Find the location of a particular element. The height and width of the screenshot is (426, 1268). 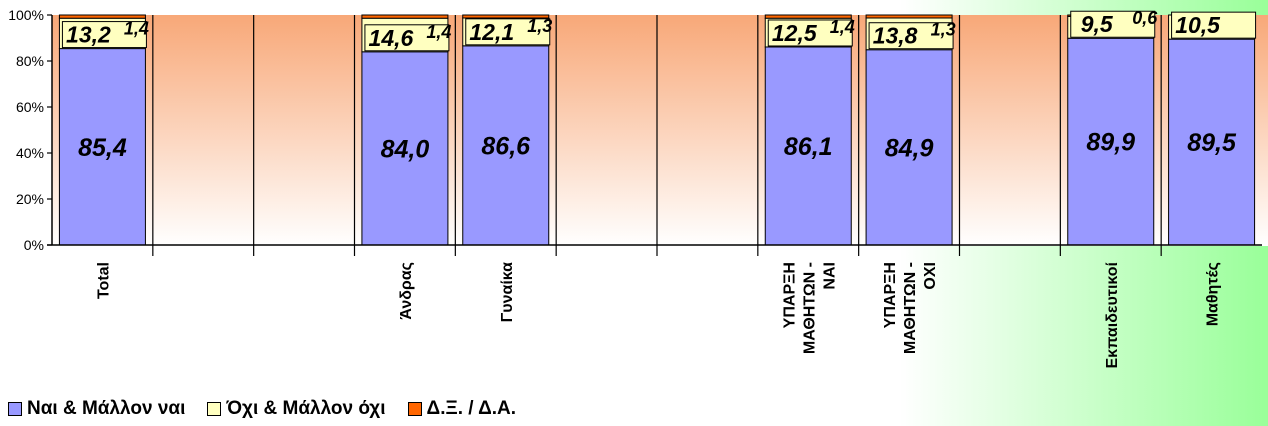

data-label-no: 12,5 is located at coordinates (795, 33).